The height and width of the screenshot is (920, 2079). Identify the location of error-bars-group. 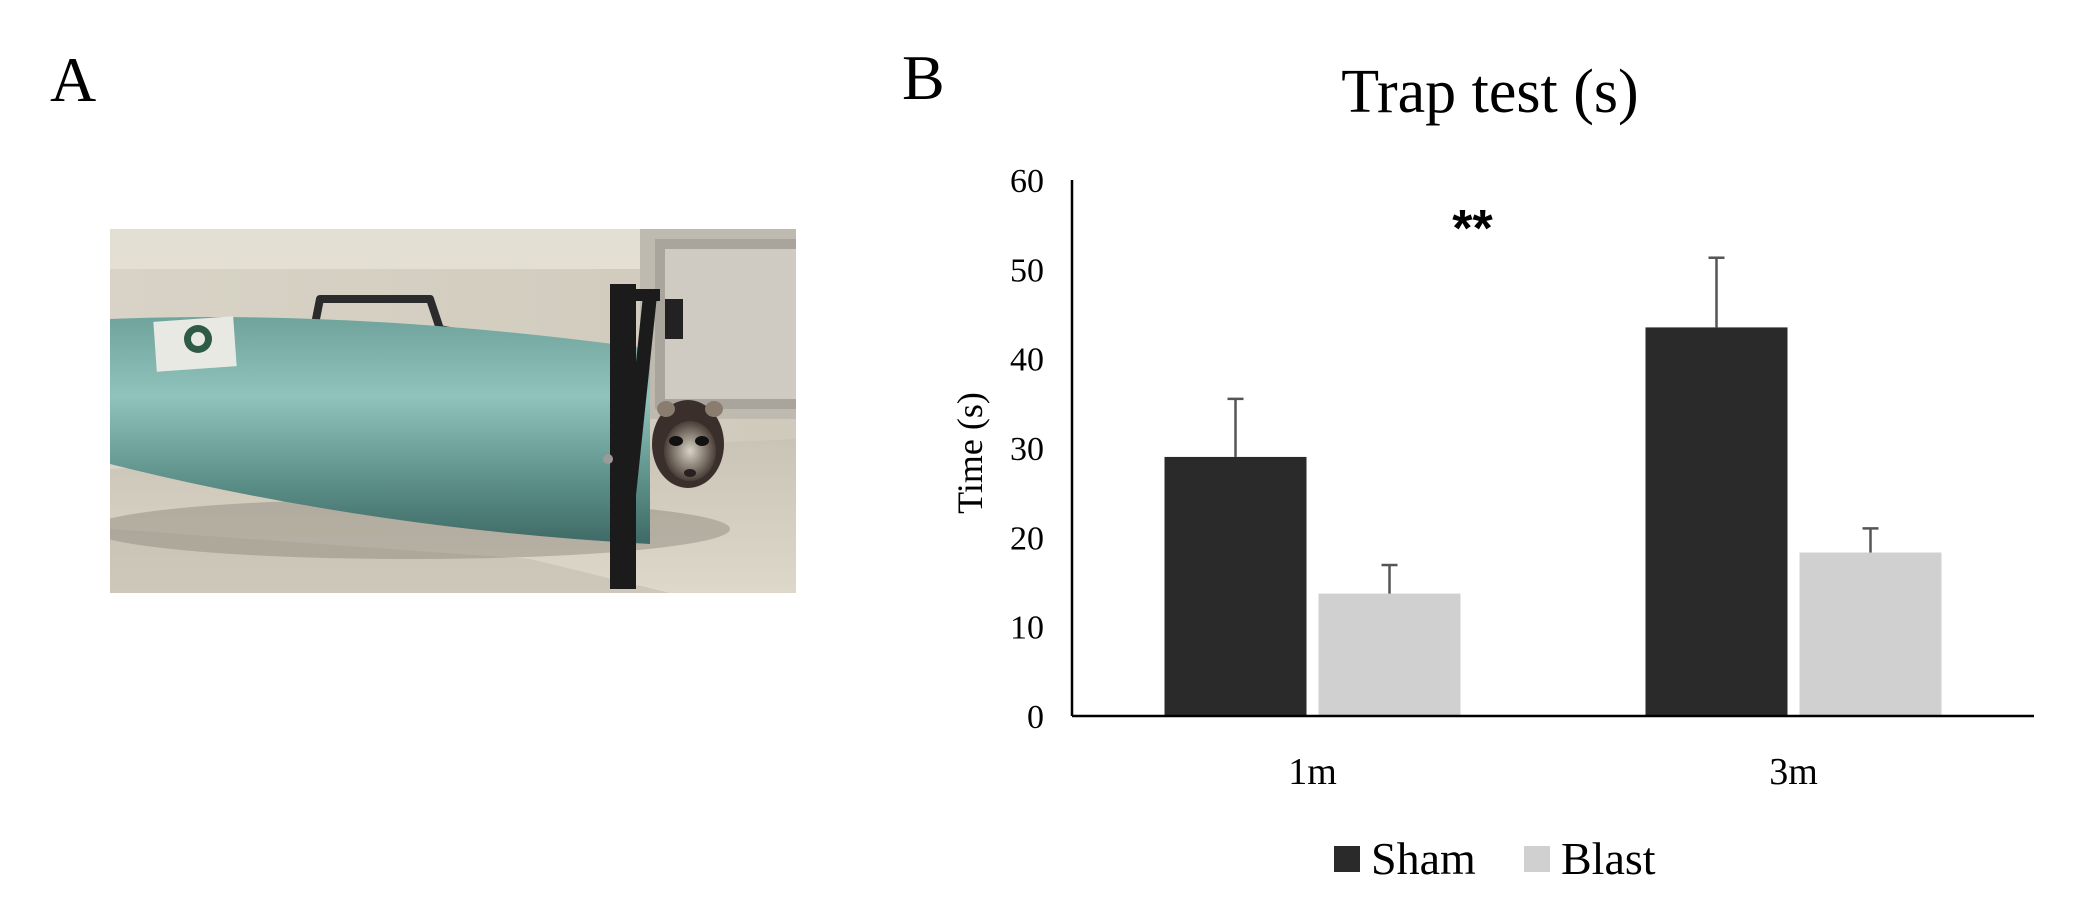
(1553, 425).